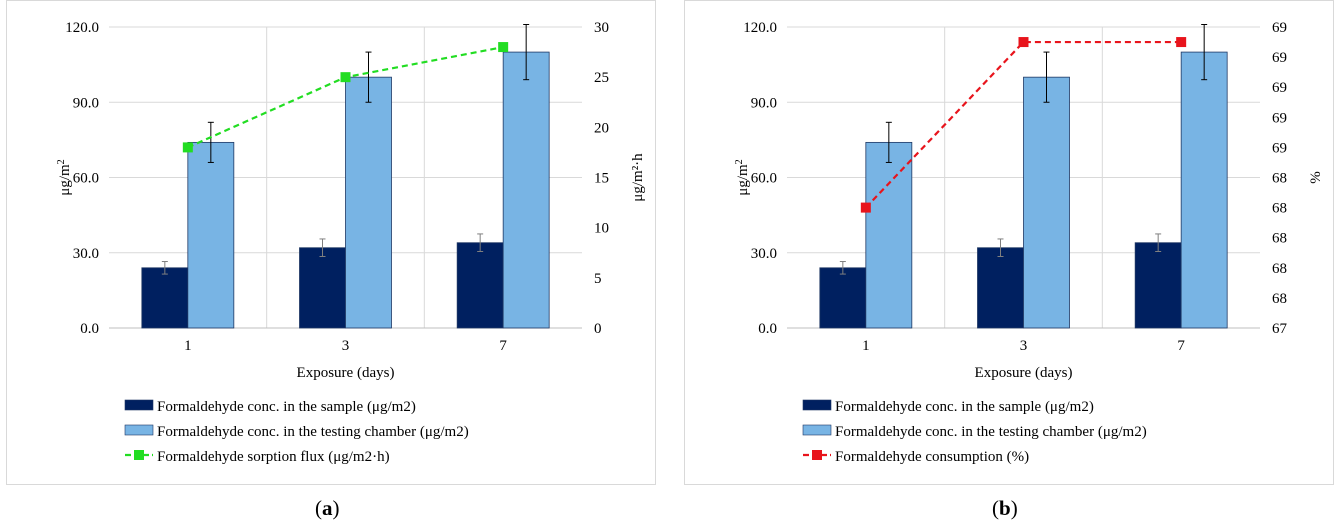  What do you see at coordinates (638, 177) in the screenshot?
I see `y2-axis-title: μg/m²·h` at bounding box center [638, 177].